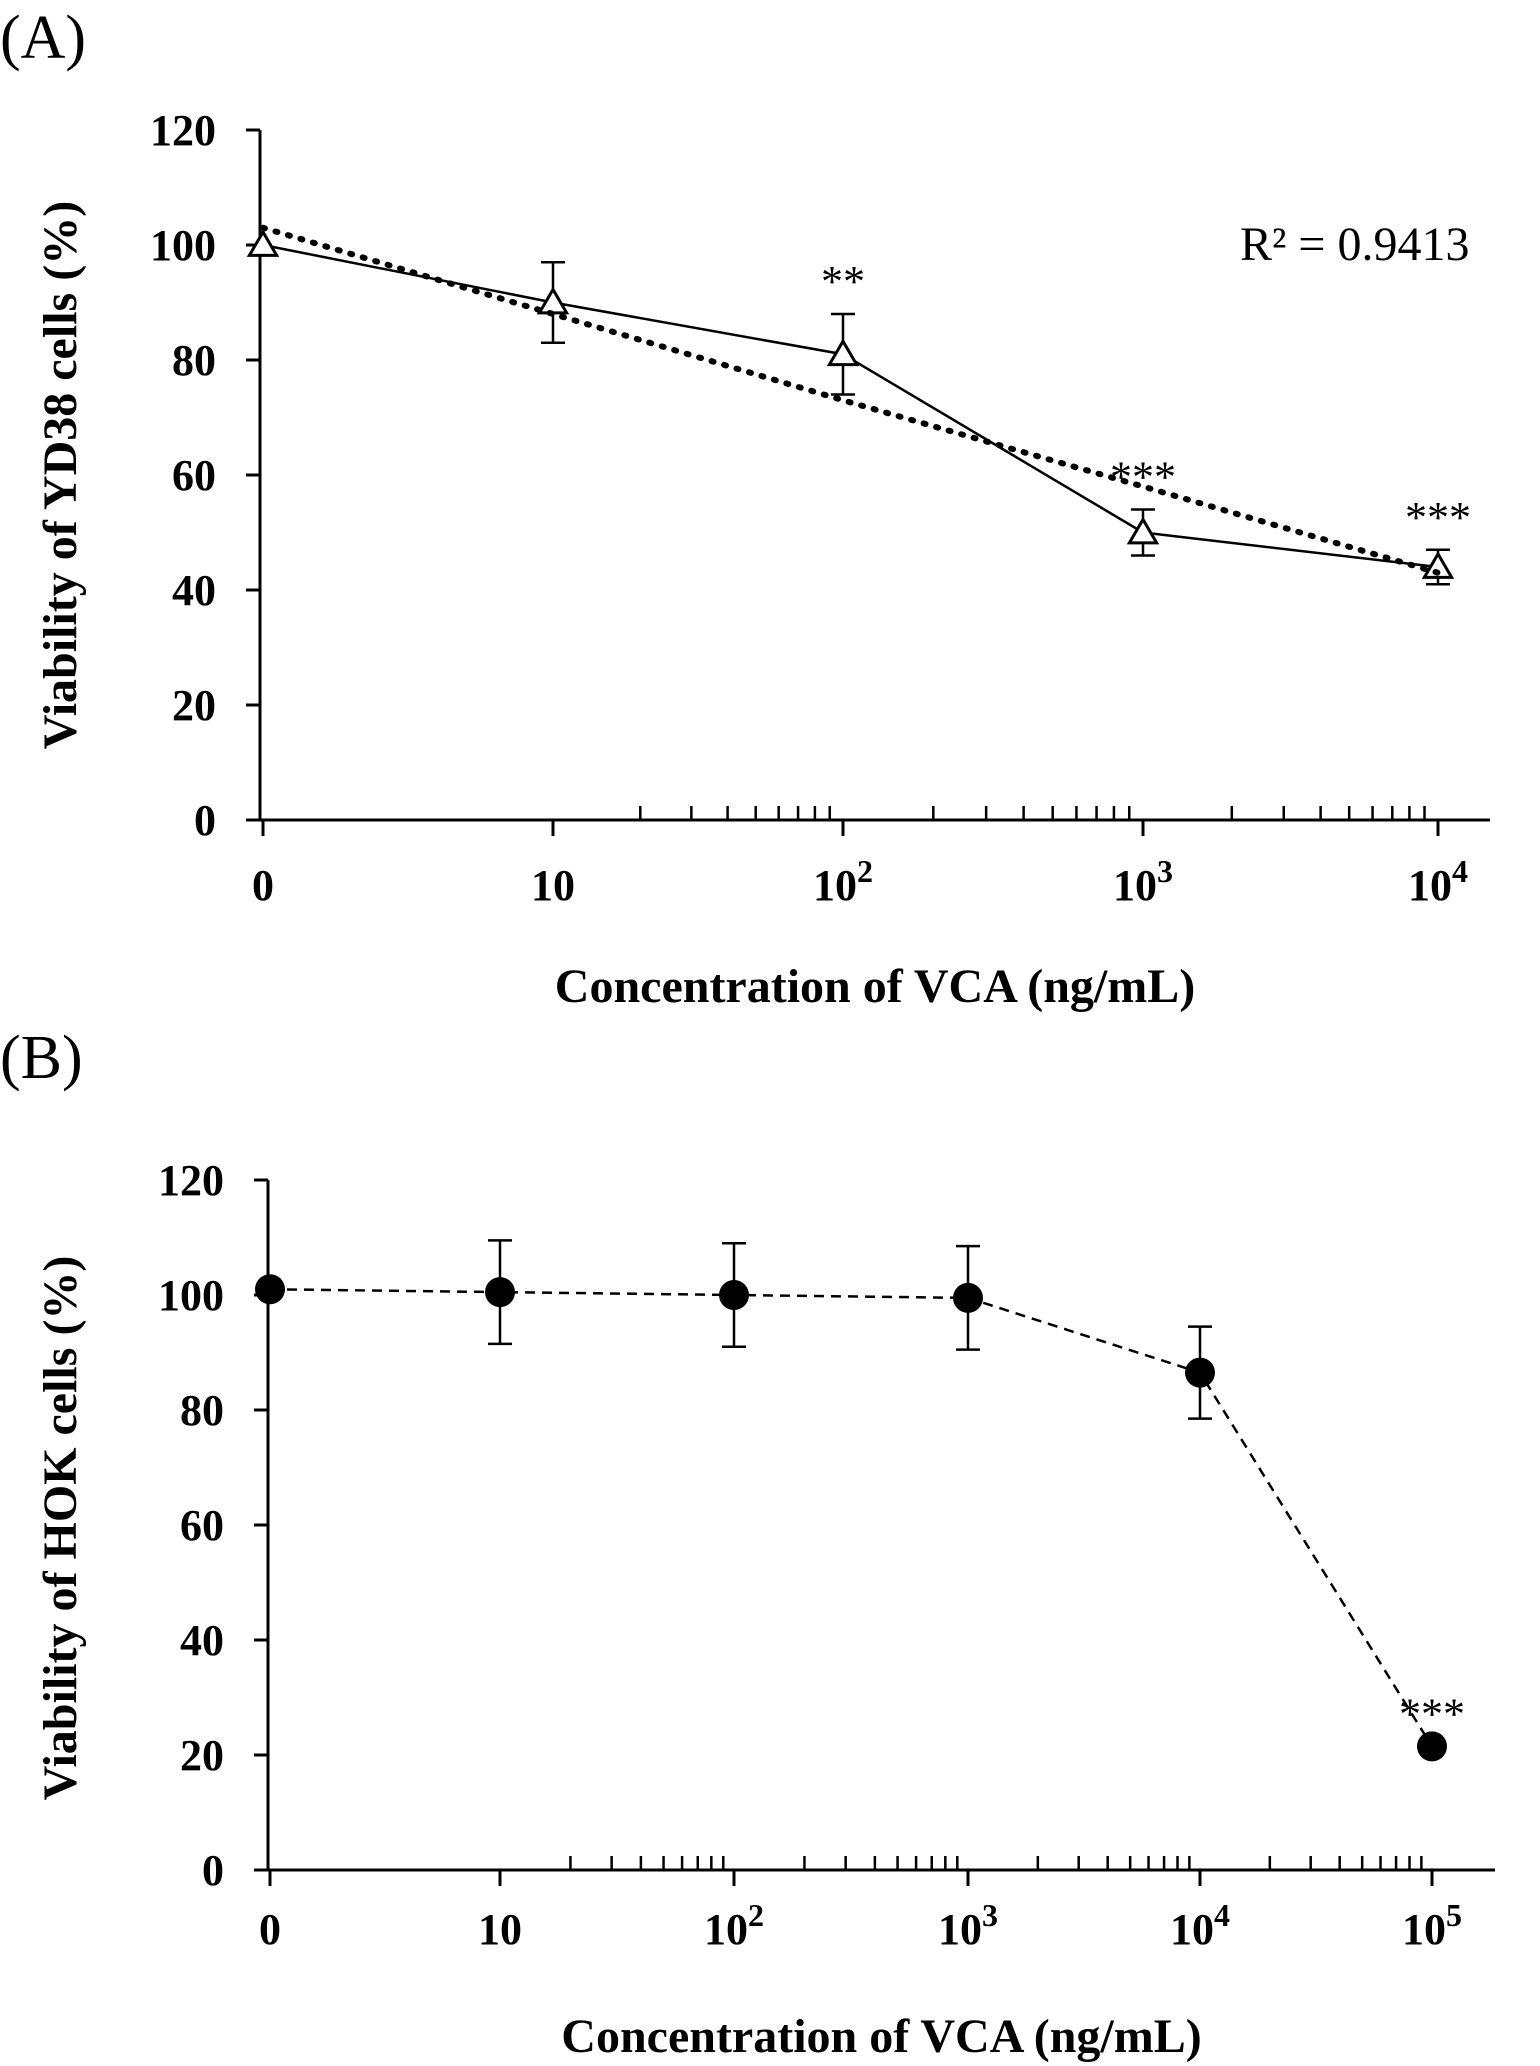  I want to click on r-squared-annotation: R² = 0.9413, so click(1354, 244).